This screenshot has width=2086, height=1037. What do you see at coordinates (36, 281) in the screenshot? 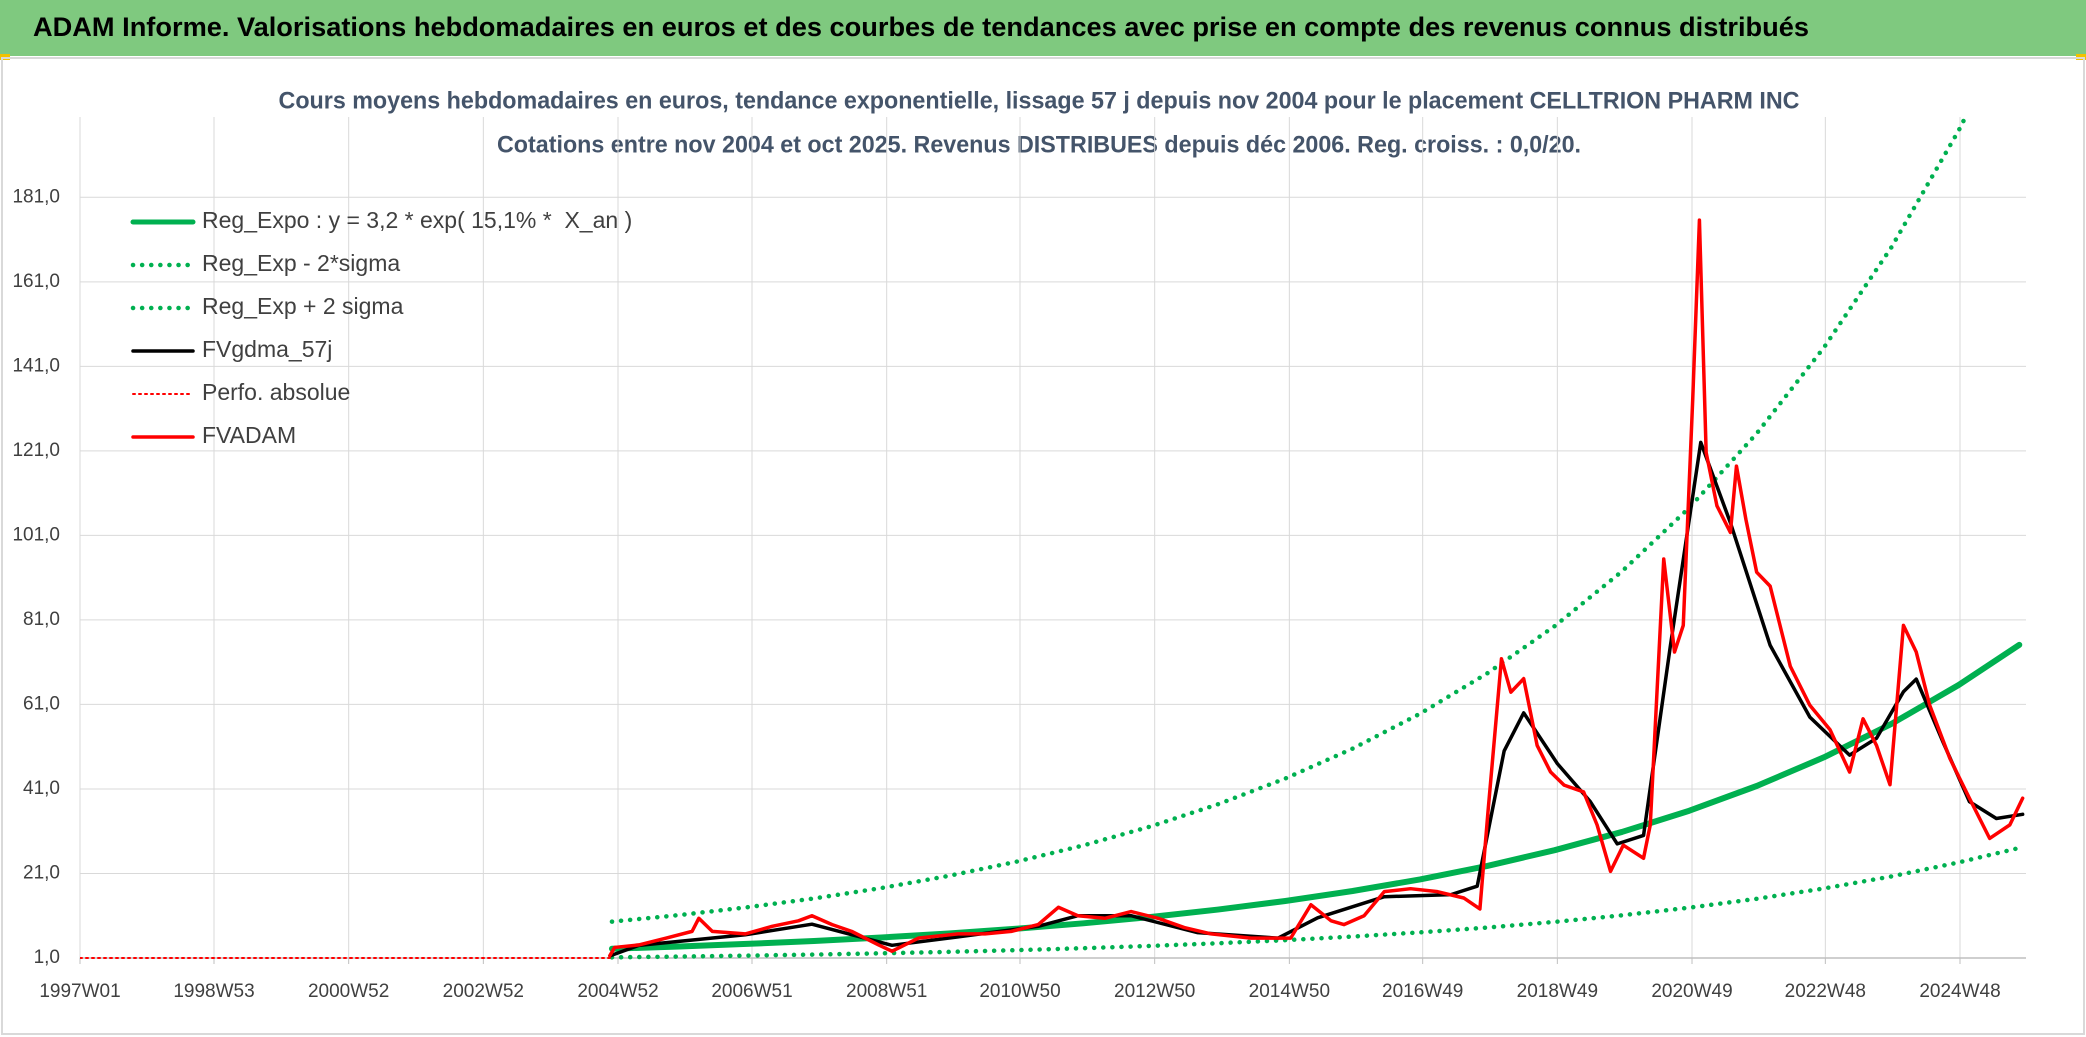
I see `y-tick-label: 161,0` at bounding box center [36, 281].